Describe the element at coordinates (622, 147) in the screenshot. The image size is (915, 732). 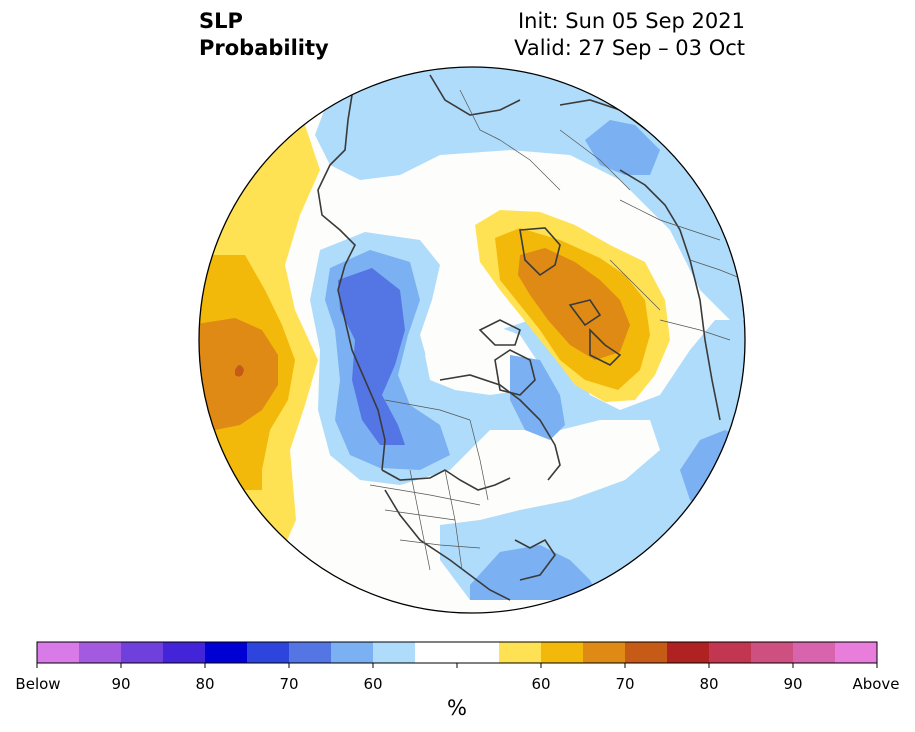
I see `below-60-europe` at that location.